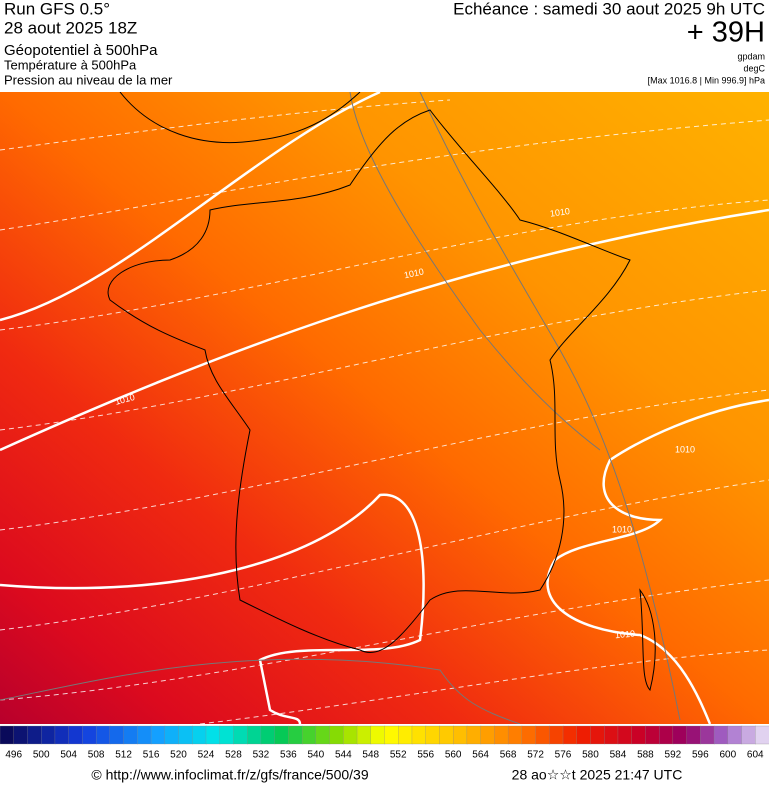 This screenshot has width=769, height=791. Describe the element at coordinates (453, 755) in the screenshot. I see `scale-label: 560` at that location.